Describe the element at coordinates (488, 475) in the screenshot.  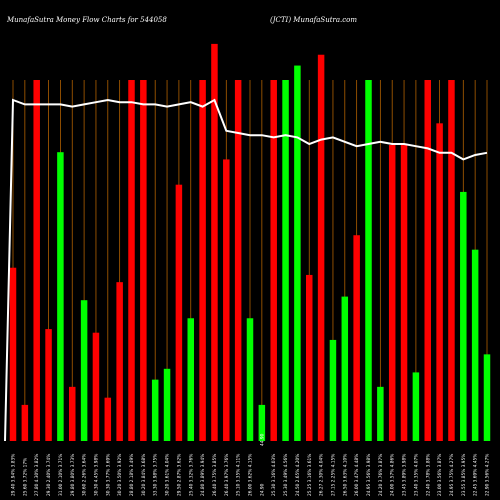
I see `x-tick-label: 22.90 3.56% 4.27%` at that location.